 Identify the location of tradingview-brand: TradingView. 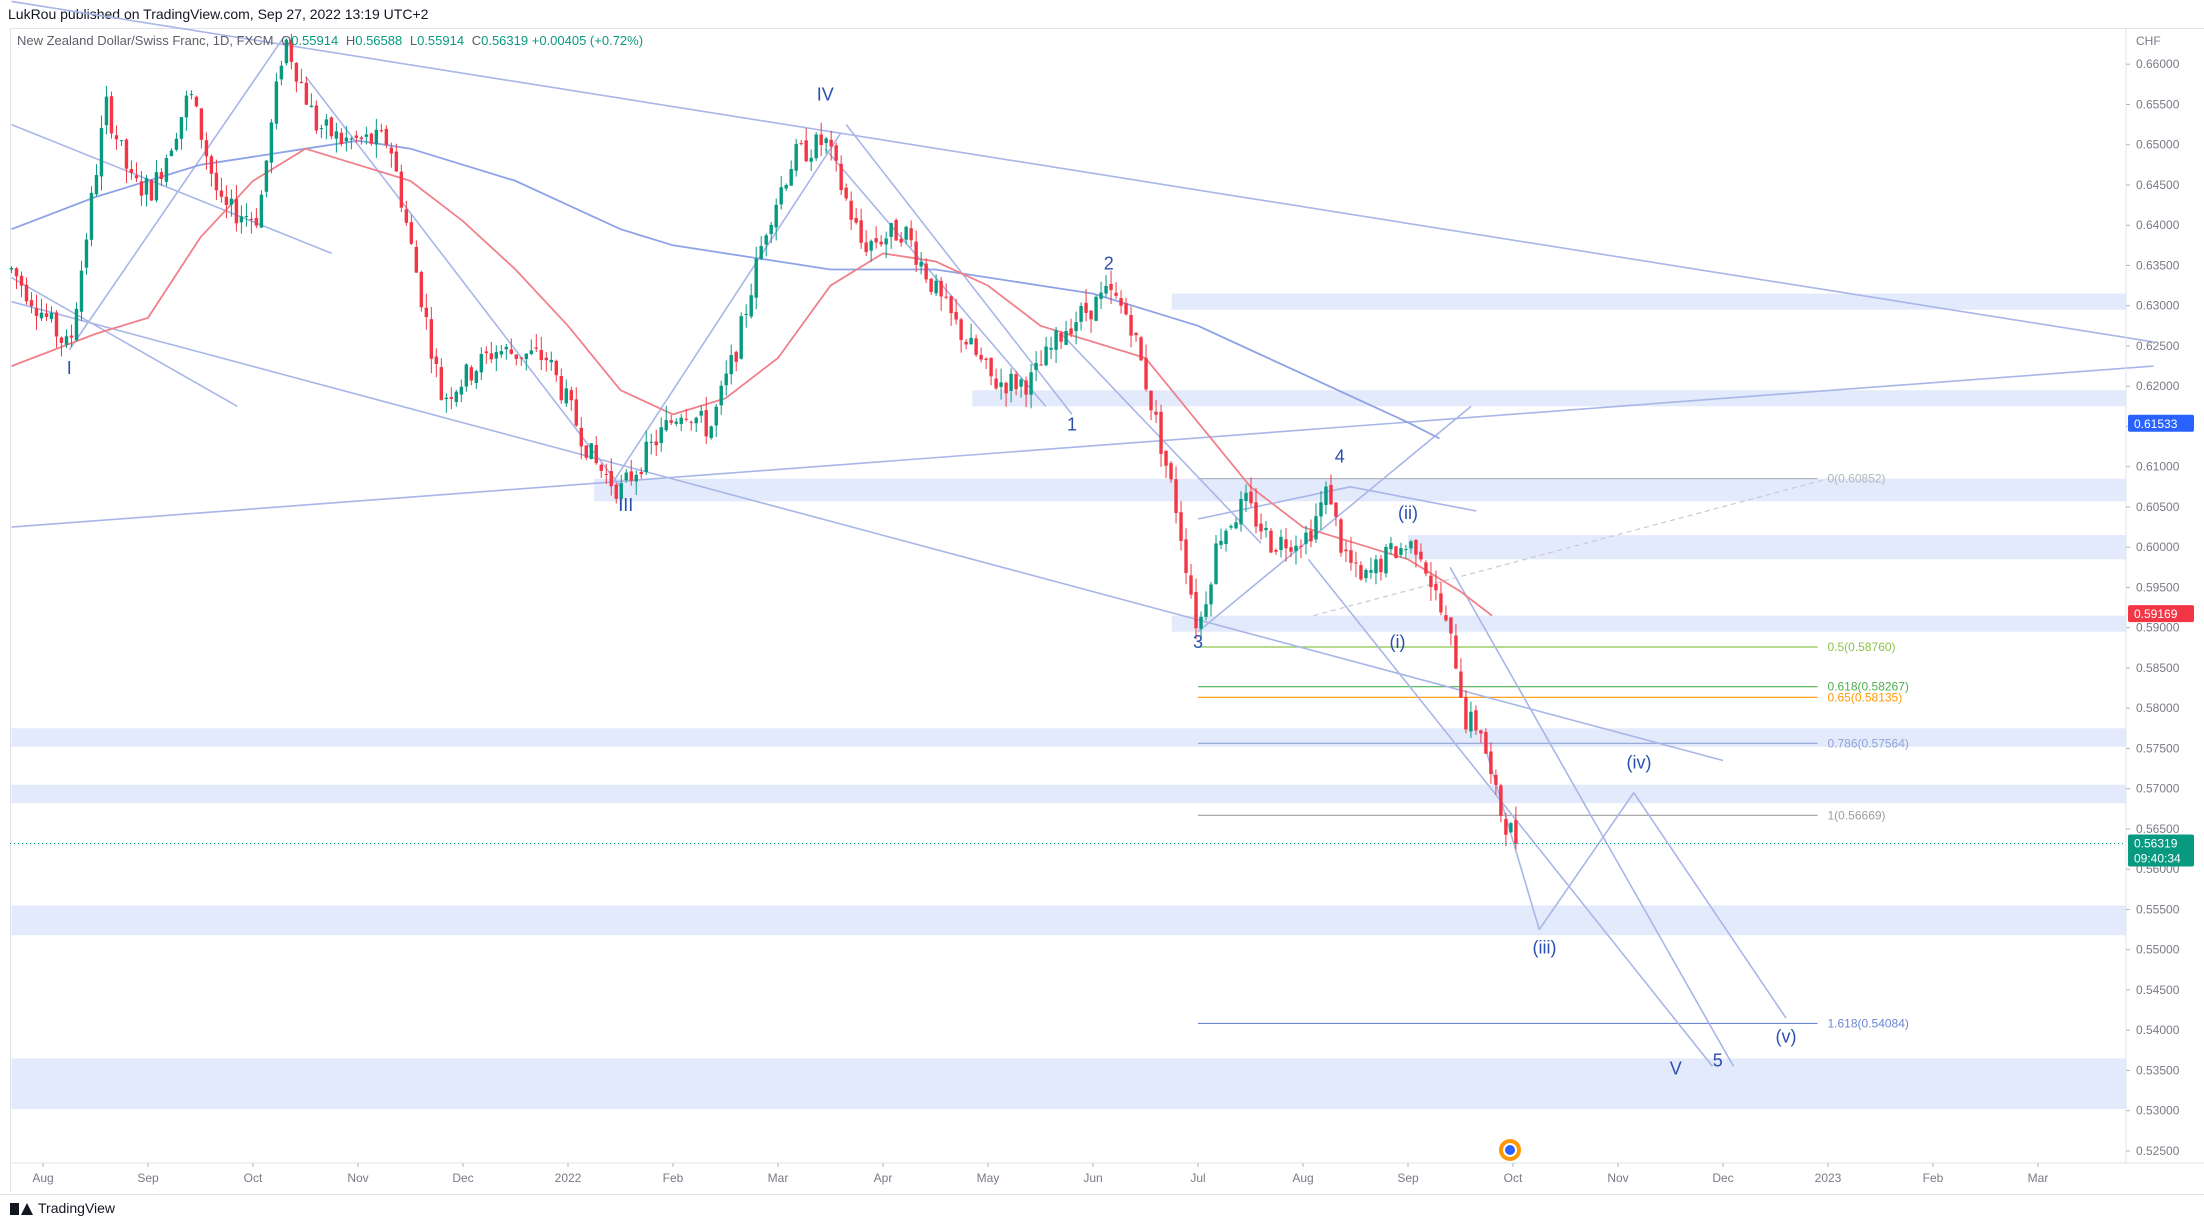
(62, 1208).